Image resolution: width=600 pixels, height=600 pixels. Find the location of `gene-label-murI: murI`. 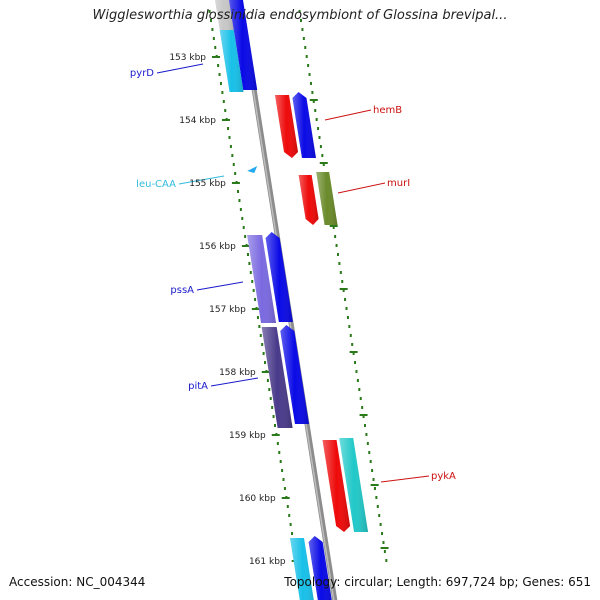

gene-label-murI: murI is located at coordinates (398, 183).